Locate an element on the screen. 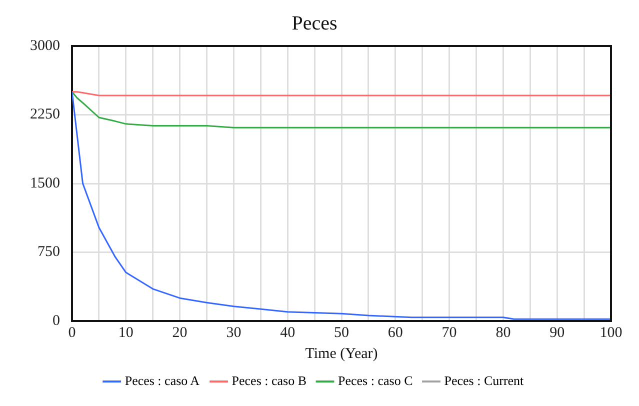 The image size is (639, 406). x-tick-label: 10 is located at coordinates (126, 332).